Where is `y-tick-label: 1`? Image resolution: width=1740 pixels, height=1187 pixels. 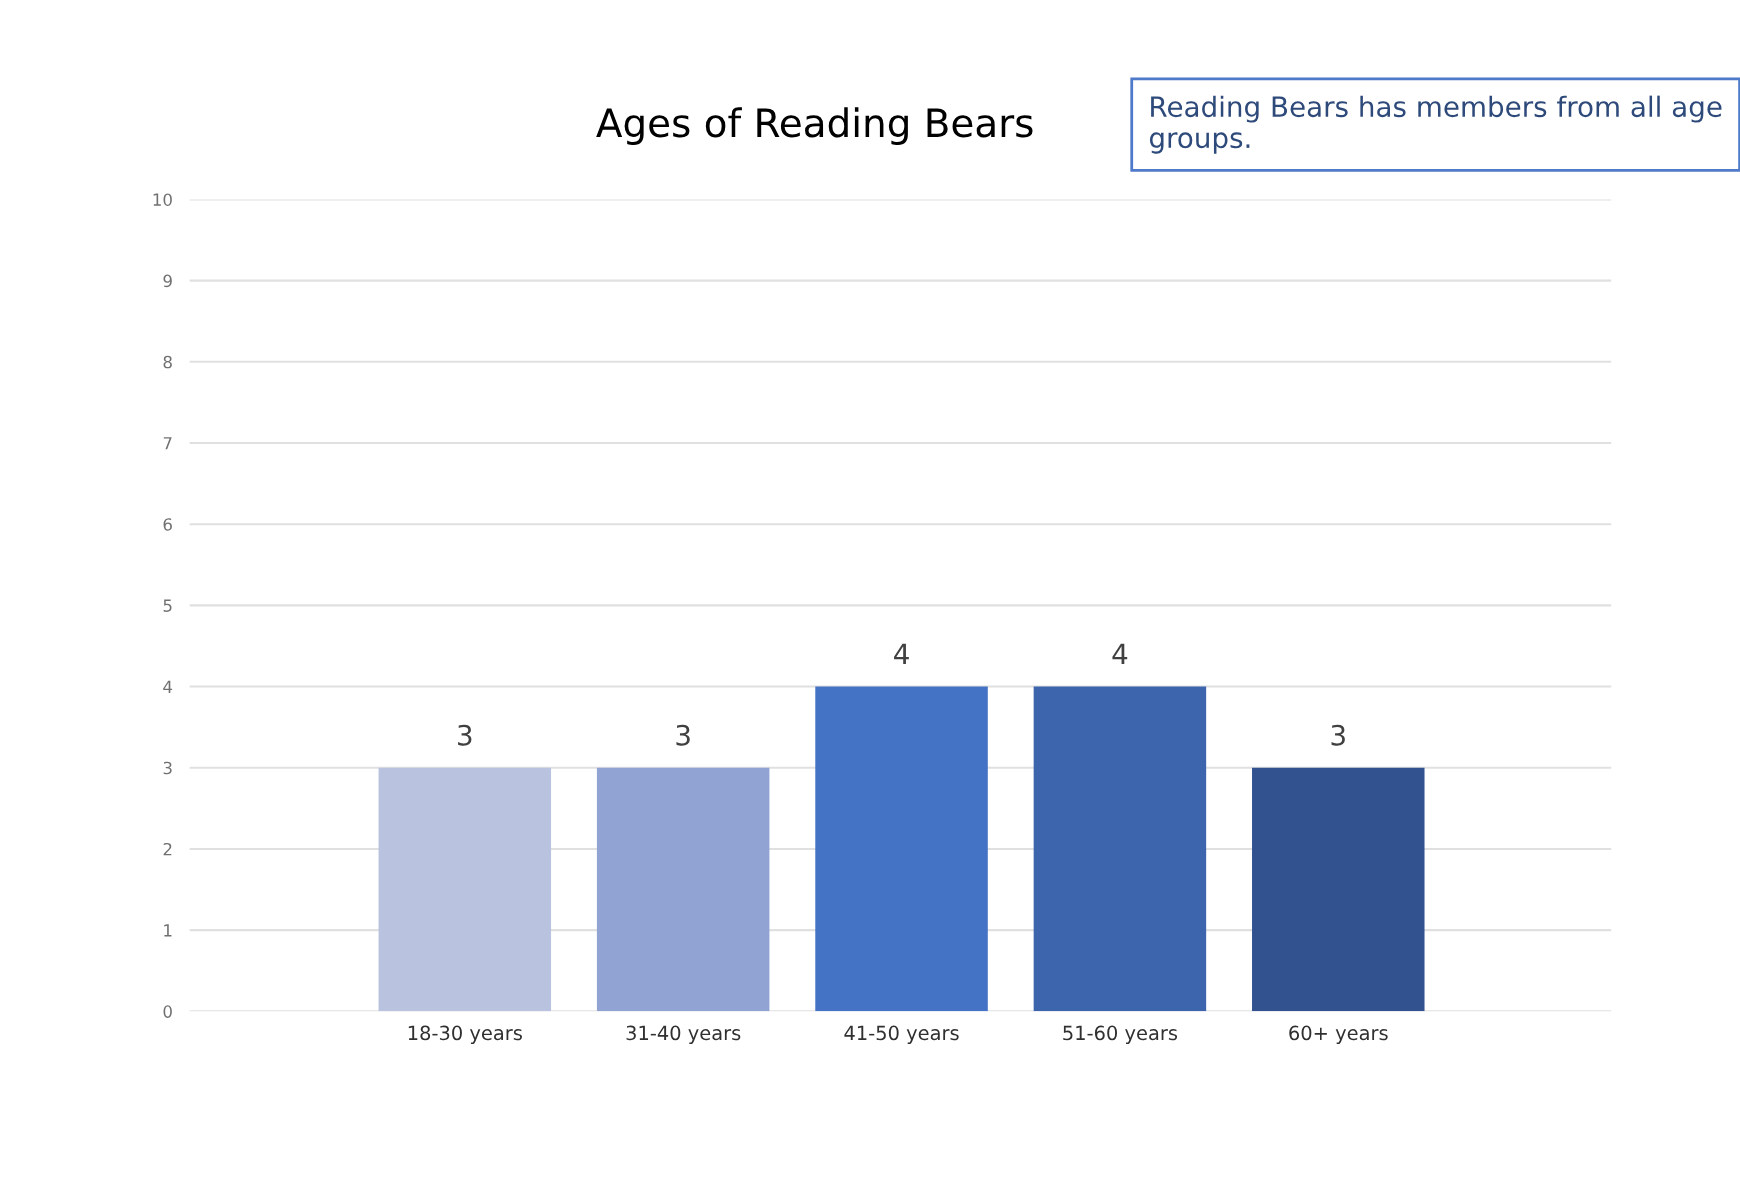
y-tick-label: 1 is located at coordinates (168, 930).